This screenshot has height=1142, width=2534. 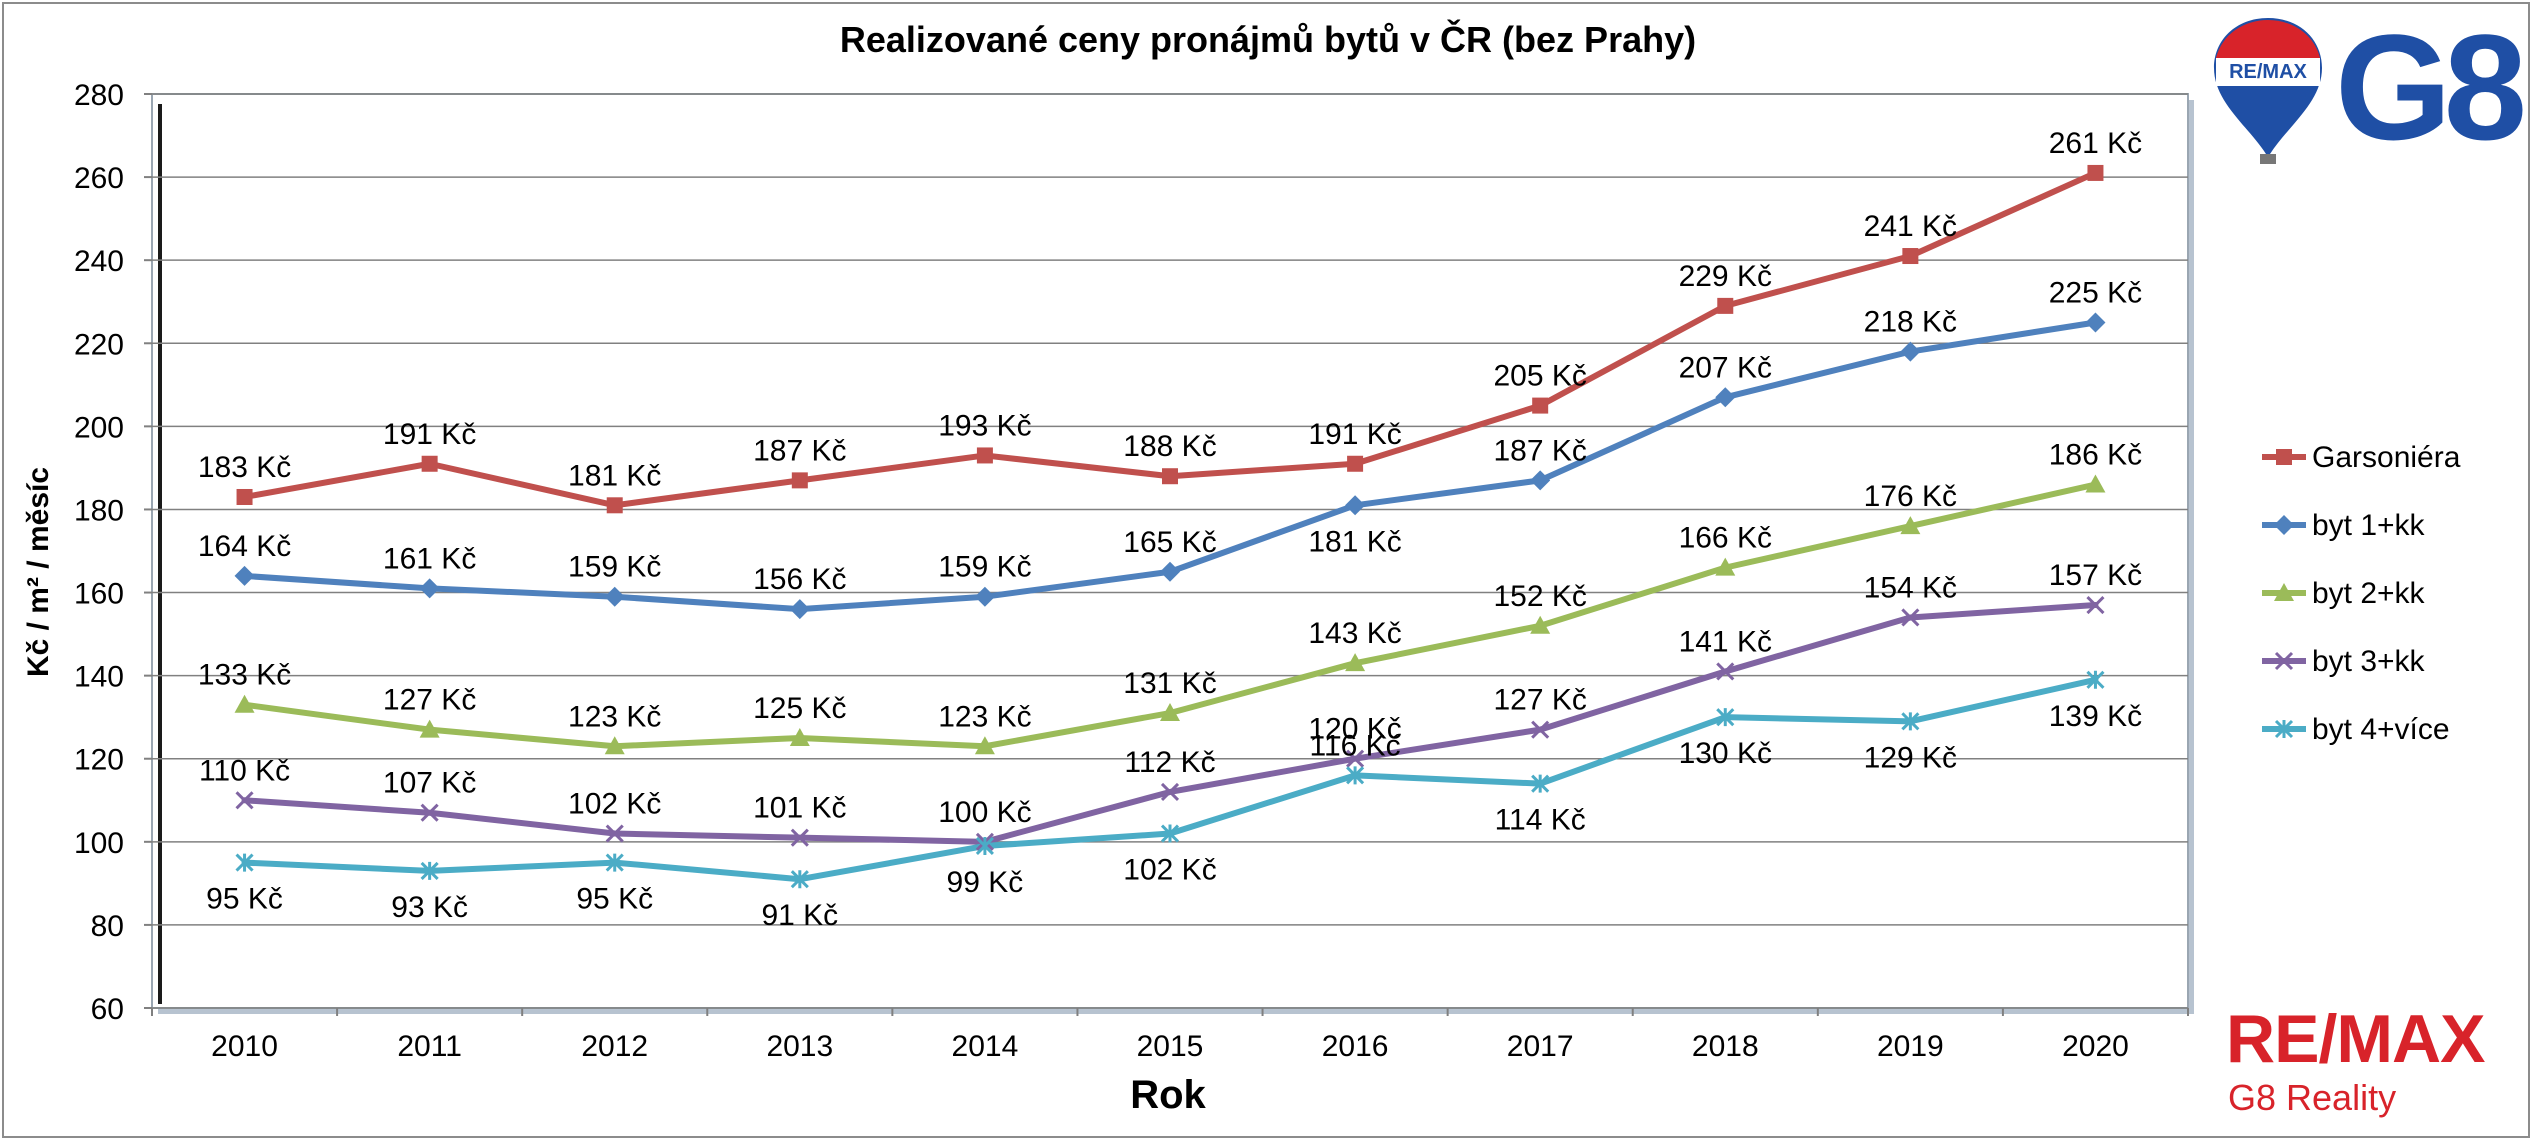 I want to click on data-label: 186 Kč, so click(x=2095, y=455).